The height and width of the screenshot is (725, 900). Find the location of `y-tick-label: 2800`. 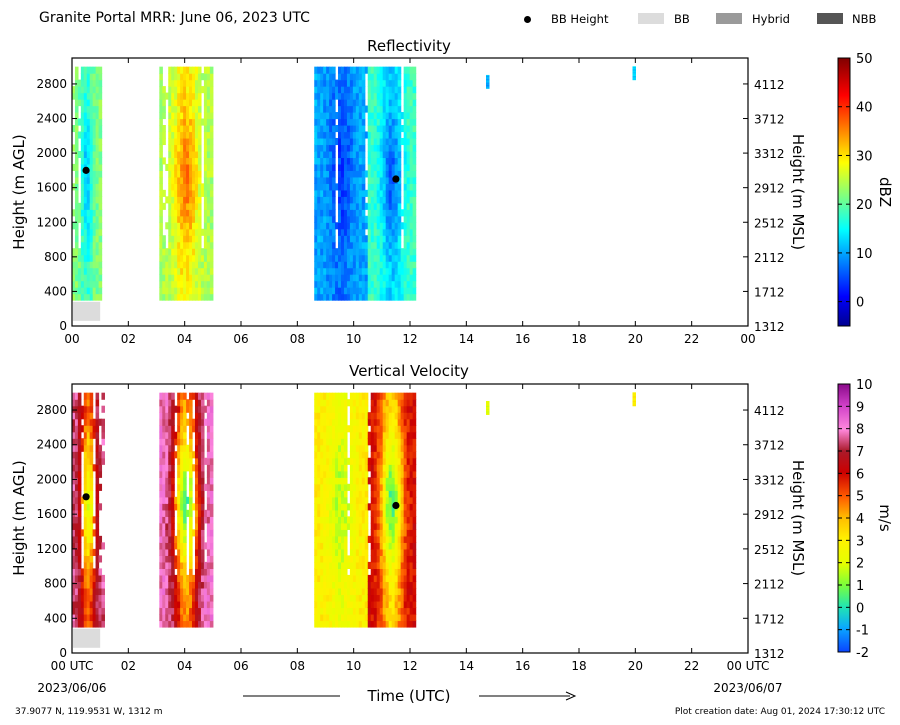

y-tick-label: 2800 is located at coordinates (51, 84).